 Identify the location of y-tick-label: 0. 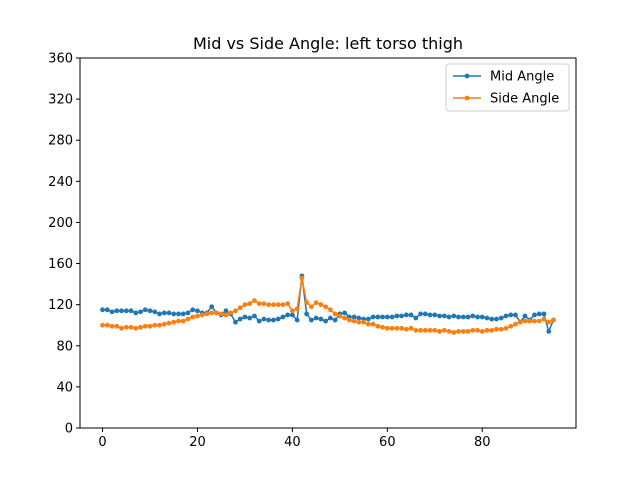
(69, 429).